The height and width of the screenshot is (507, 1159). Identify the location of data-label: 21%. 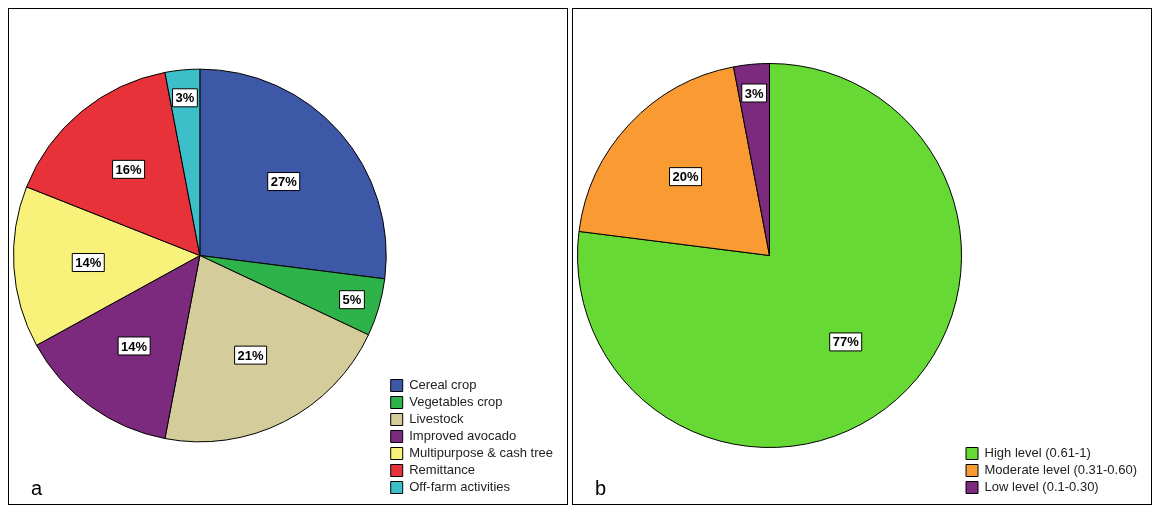
(251, 355).